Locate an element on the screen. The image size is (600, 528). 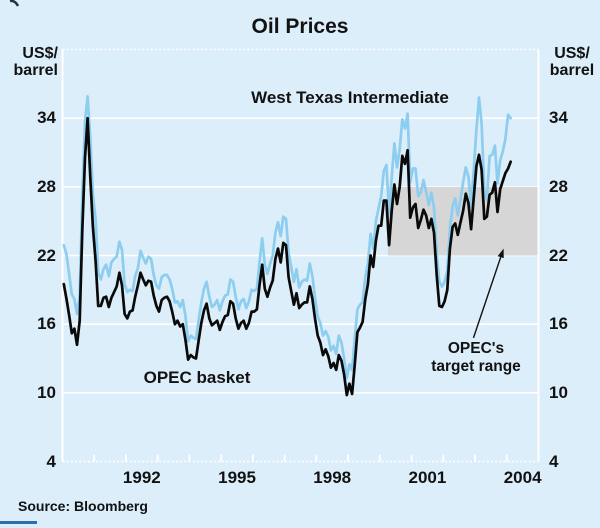
y-axis-unit-left-line2: barrel is located at coordinates (35, 70).